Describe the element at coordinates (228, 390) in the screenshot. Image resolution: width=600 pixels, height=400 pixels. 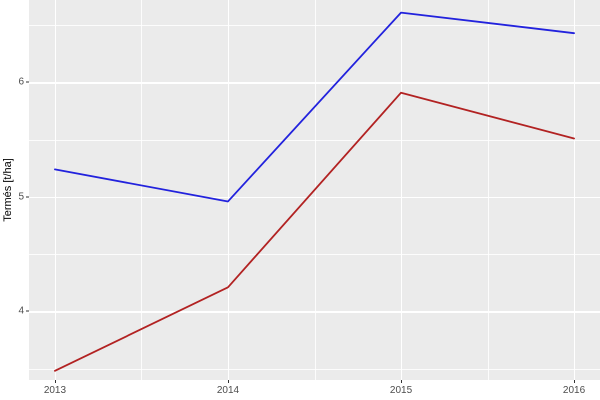
I see `x-axis-tick-label: 2014` at that location.